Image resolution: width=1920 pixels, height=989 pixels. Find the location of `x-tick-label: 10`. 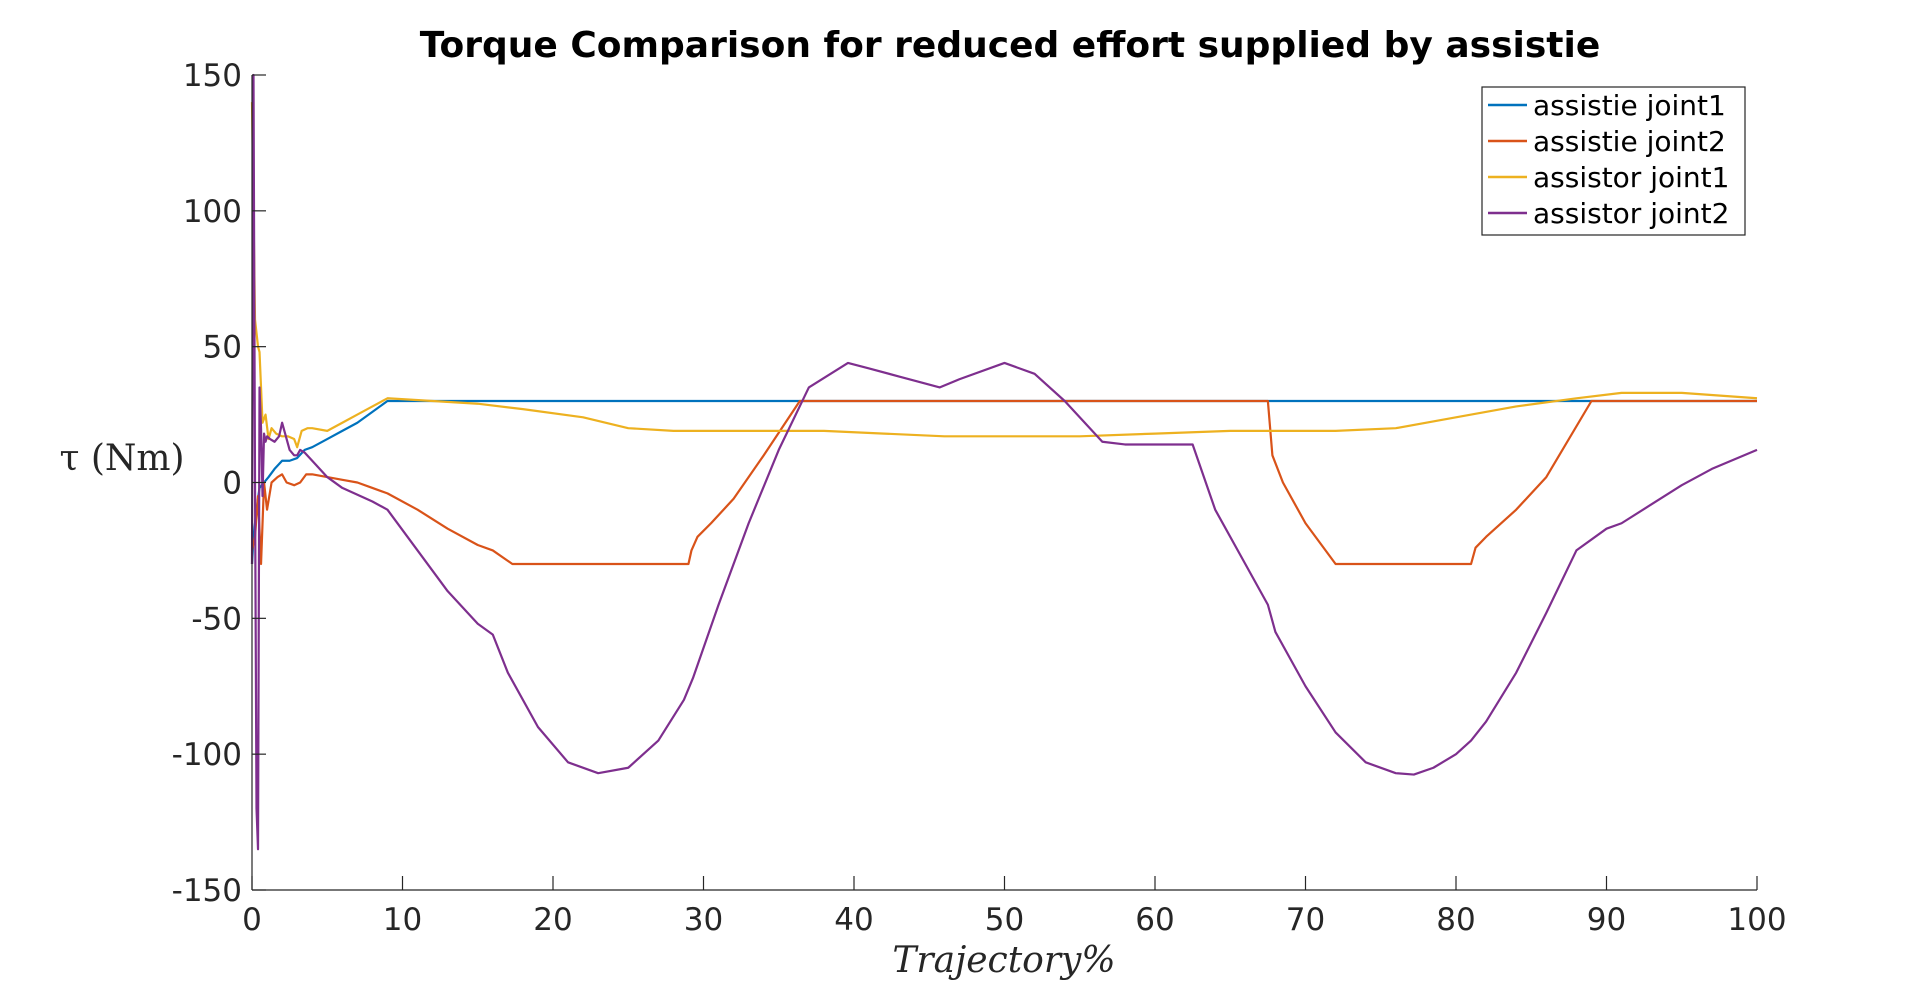

x-tick-label: 10 is located at coordinates (402, 920).